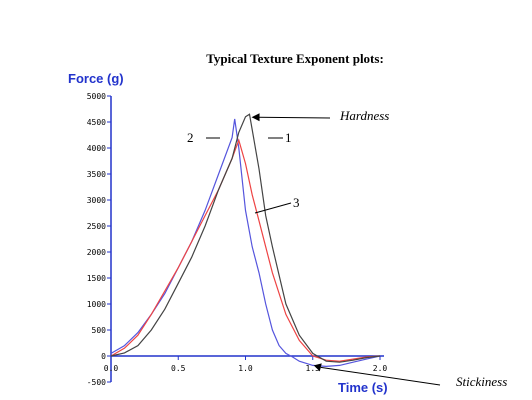 This screenshot has width=532, height=400. Describe the element at coordinates (96, 122) in the screenshot. I see `y-tick-label: 4500` at that location.